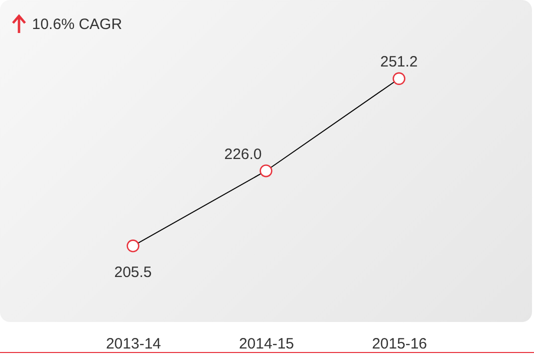  What do you see at coordinates (266, 344) in the screenshot?
I see `x-tick-label: 2014-15` at bounding box center [266, 344].